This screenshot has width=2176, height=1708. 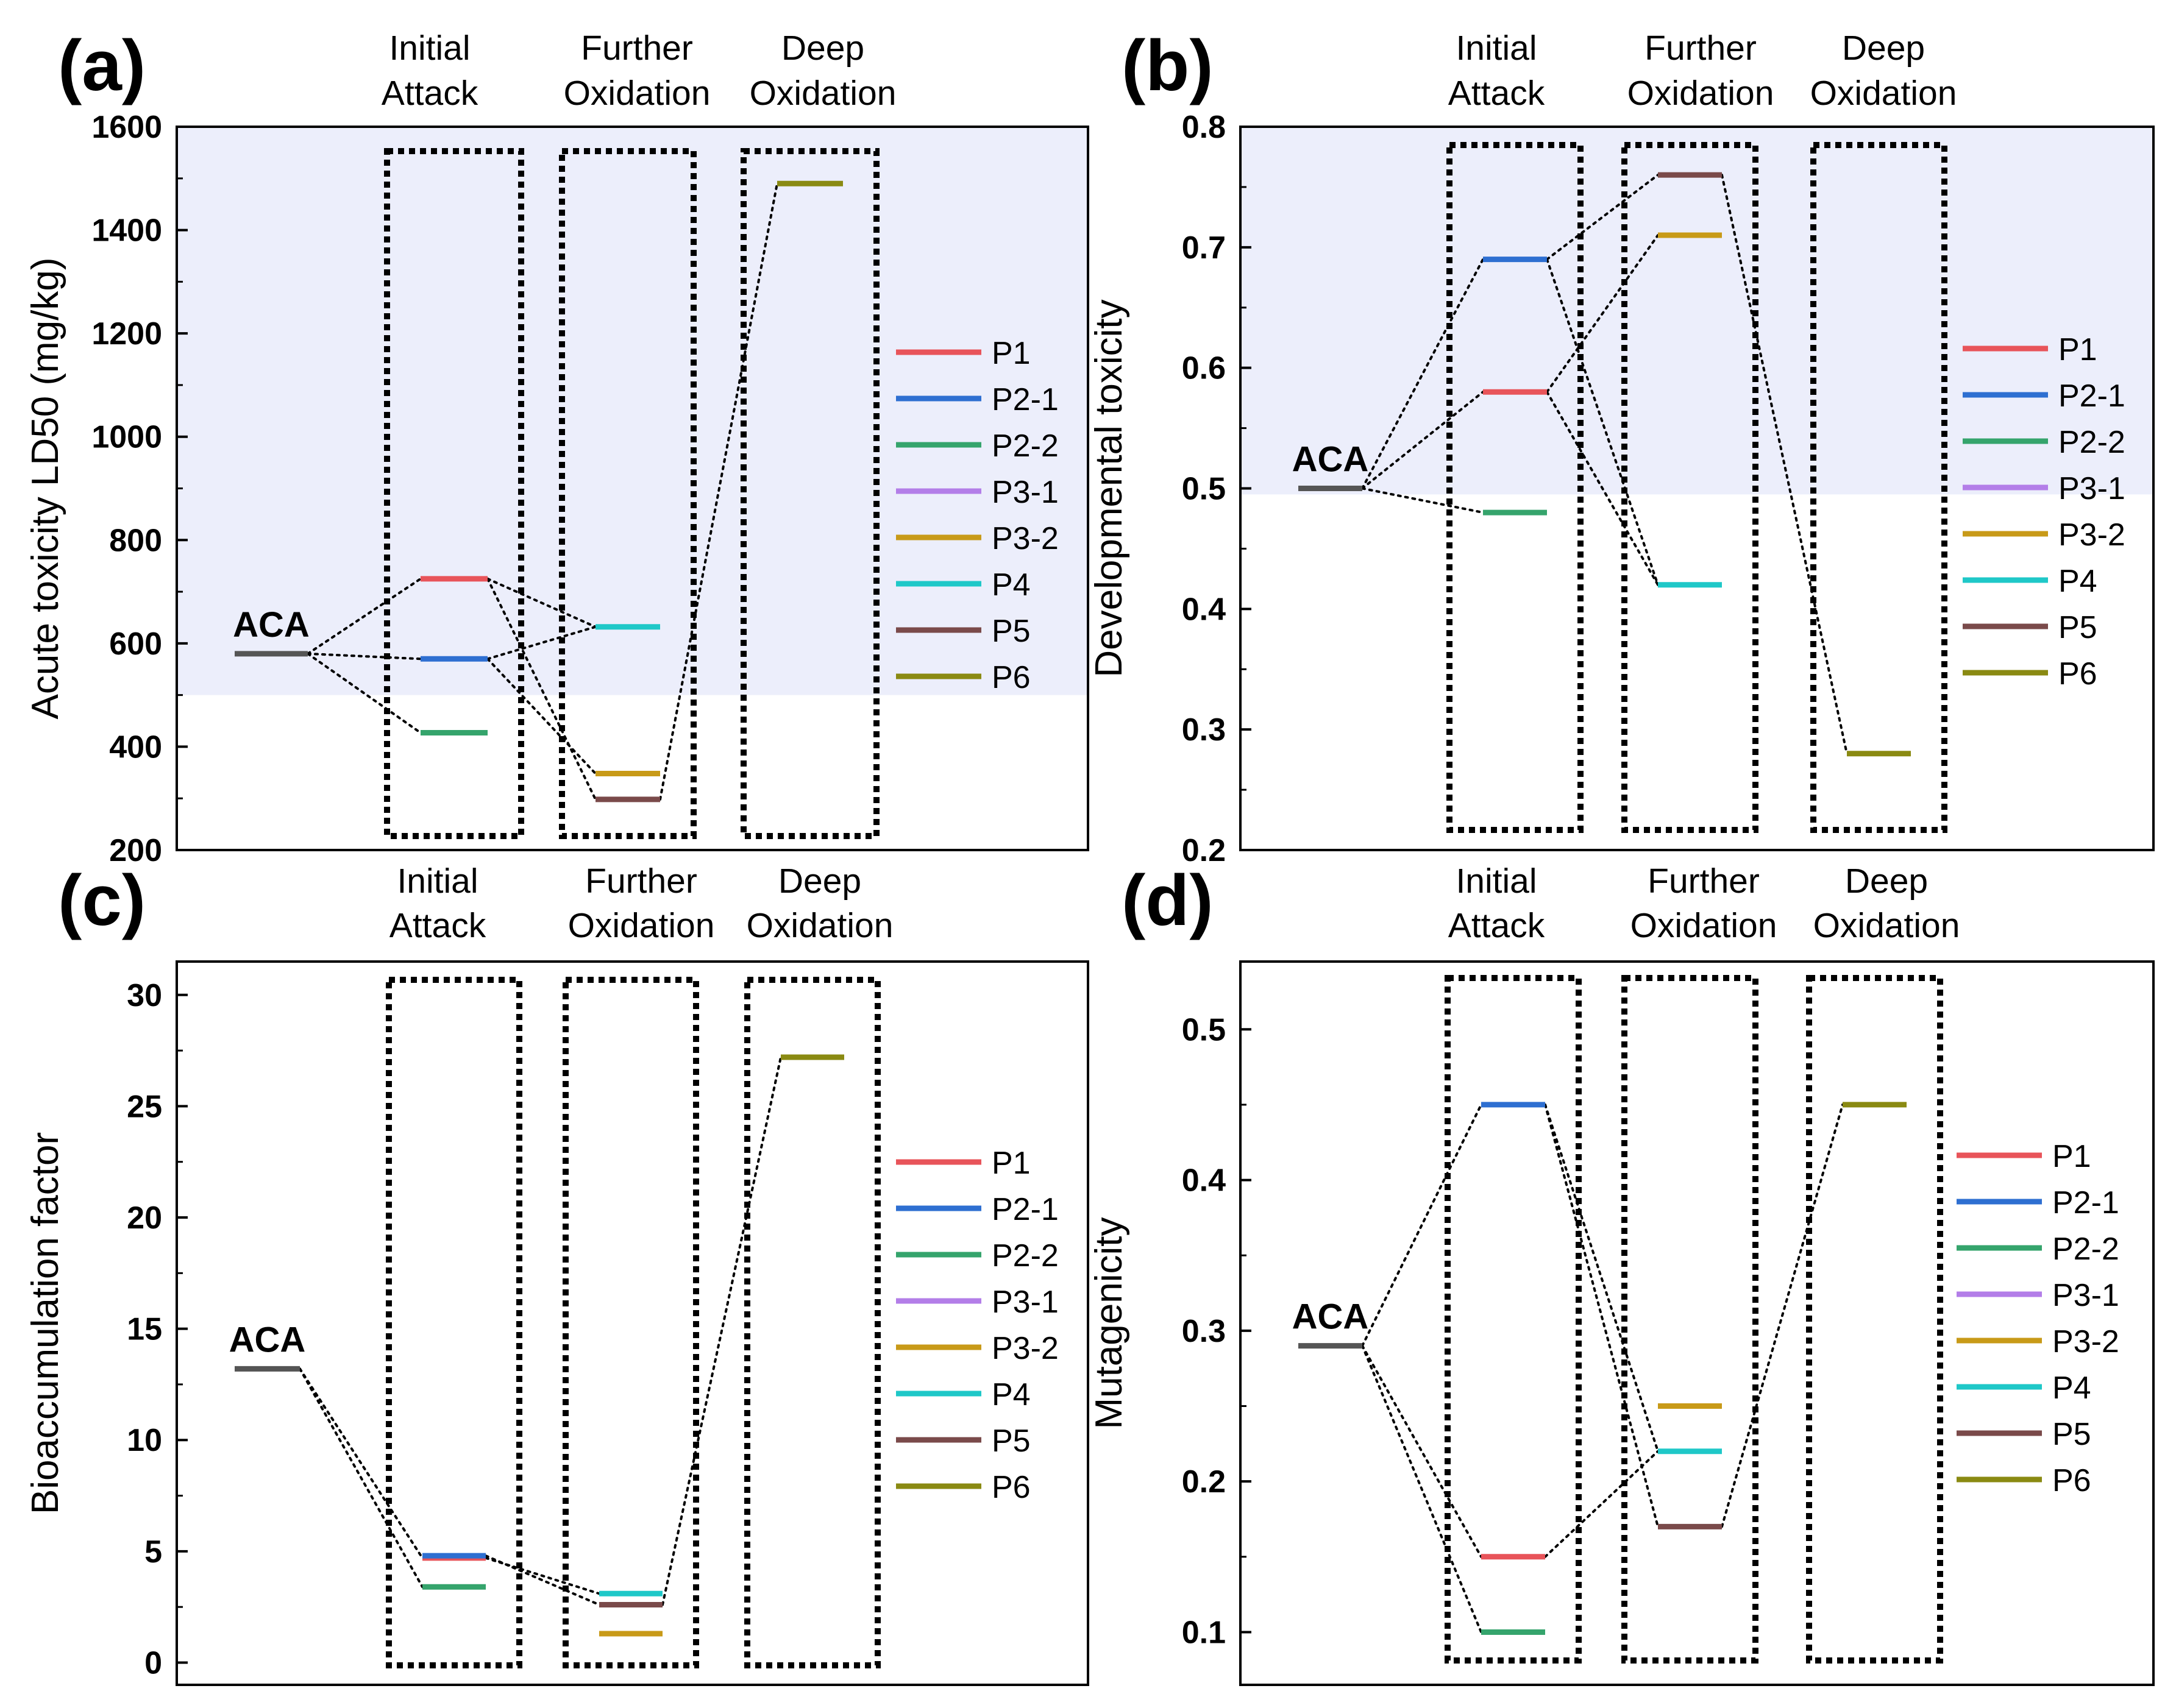 What do you see at coordinates (1204, 248) in the screenshot?
I see `y-tick-label: 0.7` at bounding box center [1204, 248].